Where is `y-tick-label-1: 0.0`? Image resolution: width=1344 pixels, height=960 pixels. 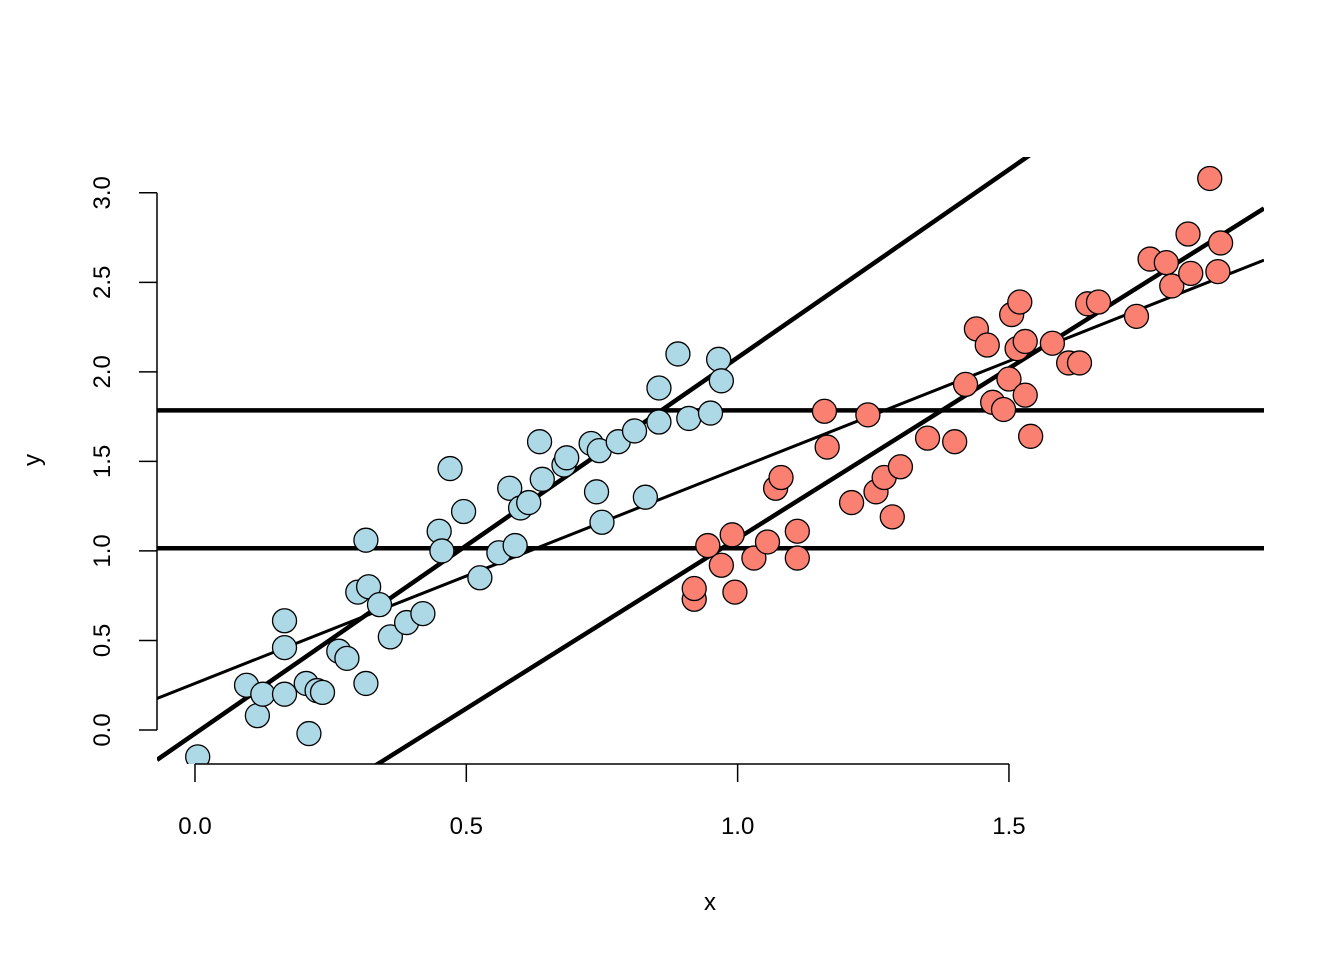
y-tick-label-1: 0.0 is located at coordinates (102, 729).